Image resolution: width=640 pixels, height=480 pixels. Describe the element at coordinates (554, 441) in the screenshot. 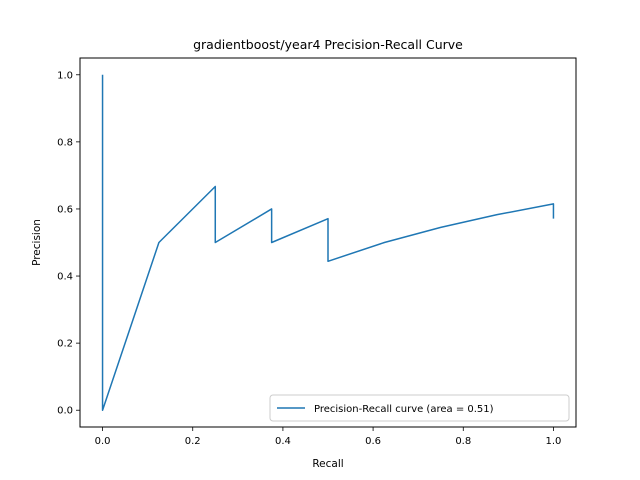

I see `x-tick-label: 1.0` at that location.